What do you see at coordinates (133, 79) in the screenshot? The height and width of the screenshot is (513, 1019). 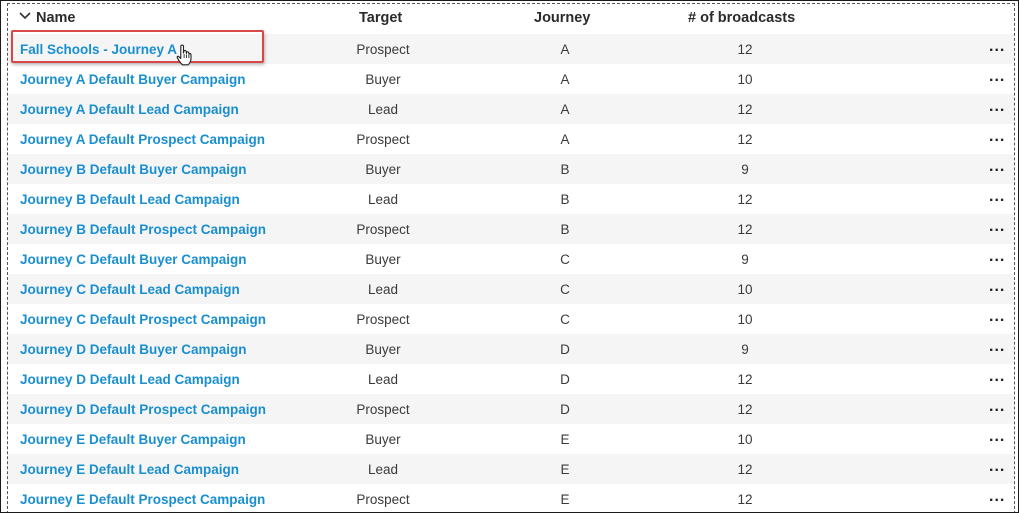 I see `campaign-name-link: Journey A Default Buyer Campaign` at bounding box center [133, 79].